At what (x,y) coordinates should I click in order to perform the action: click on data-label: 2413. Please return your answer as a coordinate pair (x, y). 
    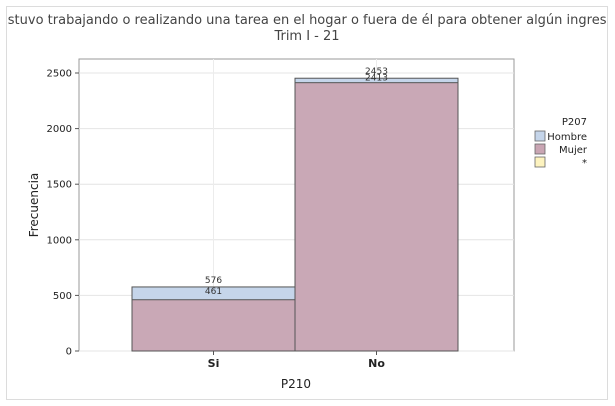
    Looking at the image, I should click on (376, 79).